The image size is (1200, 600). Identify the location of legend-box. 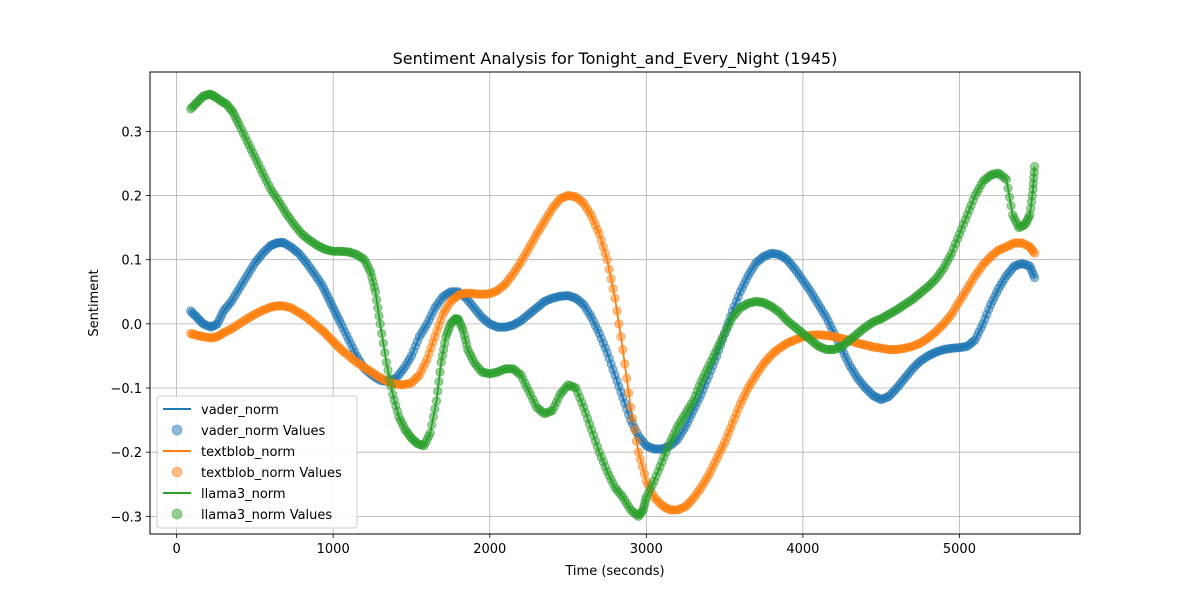
(257, 462).